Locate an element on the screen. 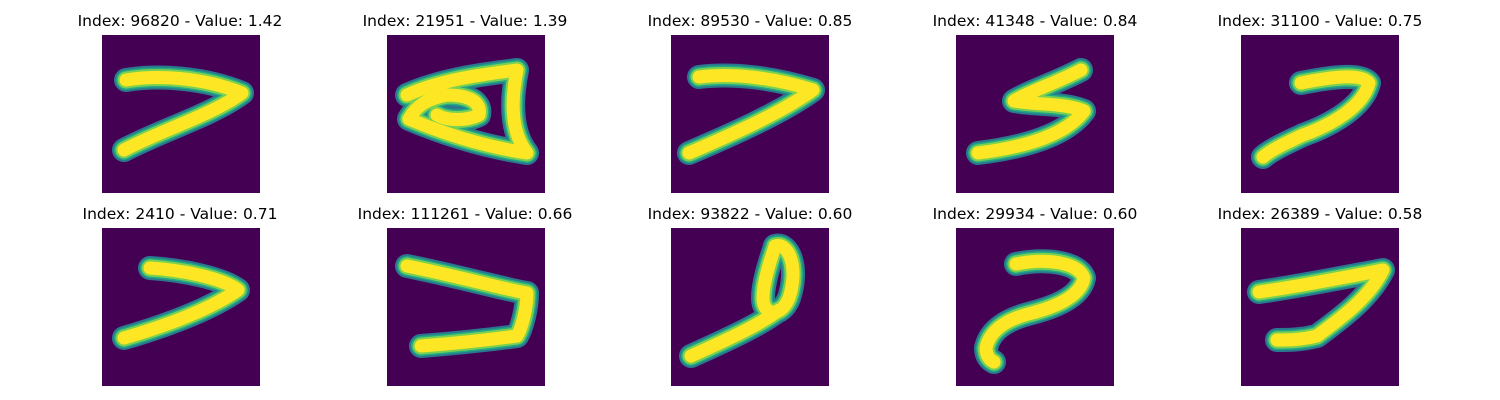 The image size is (1500, 400). panel-title: Index: 89530 - Value: 0.85 is located at coordinates (750, 21).